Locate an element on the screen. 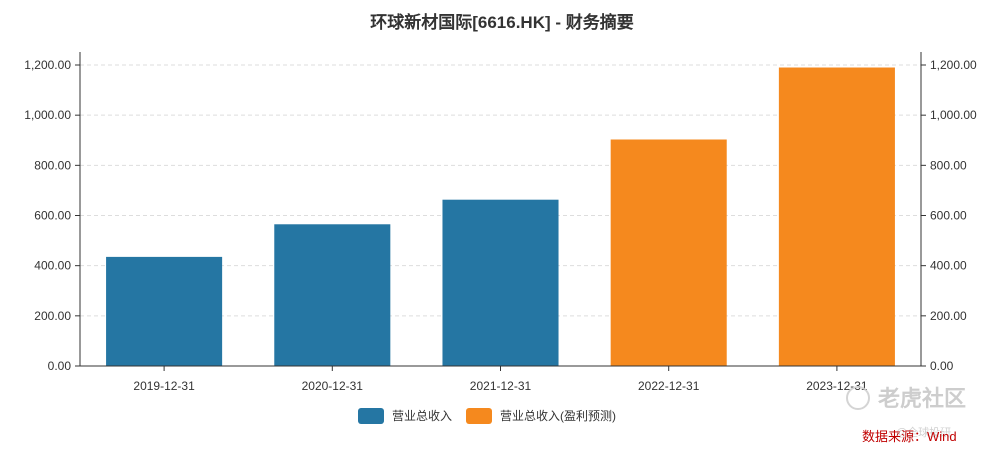 The height and width of the screenshot is (455, 1004). x-tick-label: 2019-12-31 is located at coordinates (164, 386).